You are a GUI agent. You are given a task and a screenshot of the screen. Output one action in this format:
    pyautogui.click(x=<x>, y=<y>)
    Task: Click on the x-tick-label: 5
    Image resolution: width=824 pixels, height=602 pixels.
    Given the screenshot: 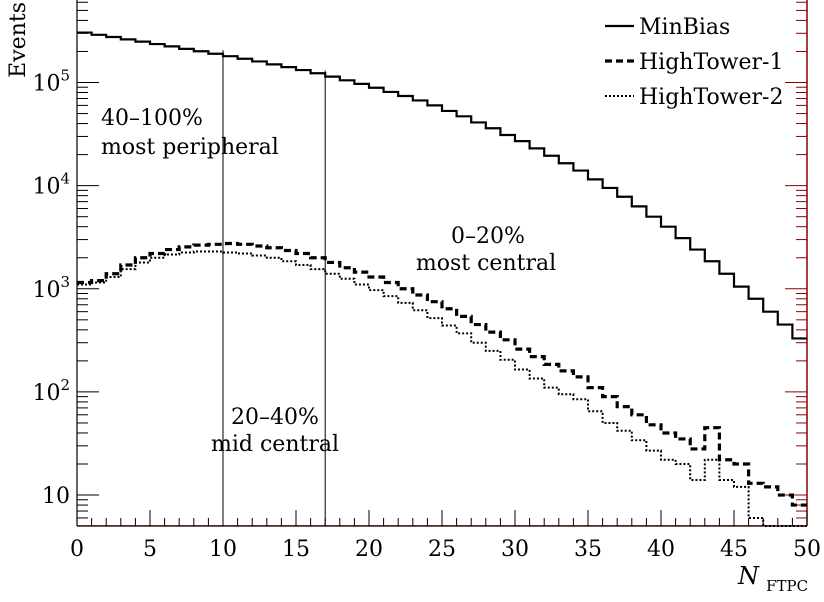 What is the action you would take?
    pyautogui.click(x=150, y=549)
    